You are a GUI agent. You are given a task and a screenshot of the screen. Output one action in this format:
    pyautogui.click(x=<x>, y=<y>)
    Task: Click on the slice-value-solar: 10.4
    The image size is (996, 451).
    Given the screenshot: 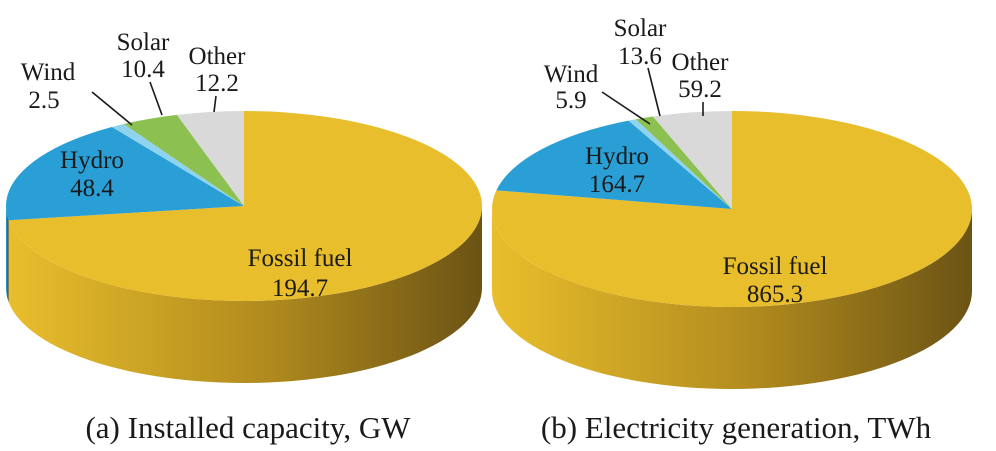 What is the action you would take?
    pyautogui.click(x=143, y=69)
    